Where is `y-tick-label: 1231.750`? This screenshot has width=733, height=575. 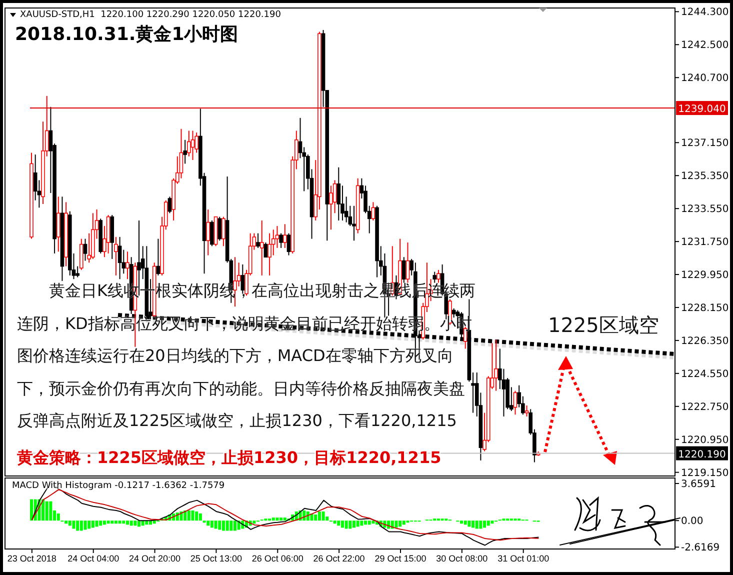 y-tick-label: 1231.750 is located at coordinates (705, 242).